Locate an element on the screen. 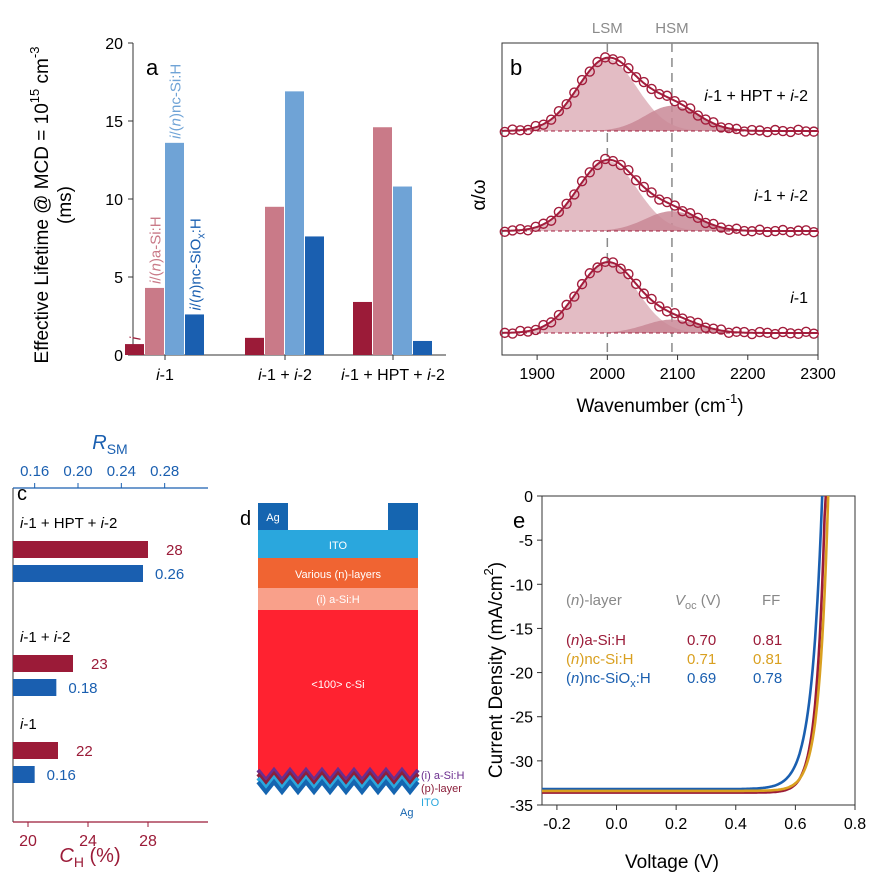 The height and width of the screenshot is (877, 871). series-label-3: i/(n)nc-SiOx:H is located at coordinates (198, 264).